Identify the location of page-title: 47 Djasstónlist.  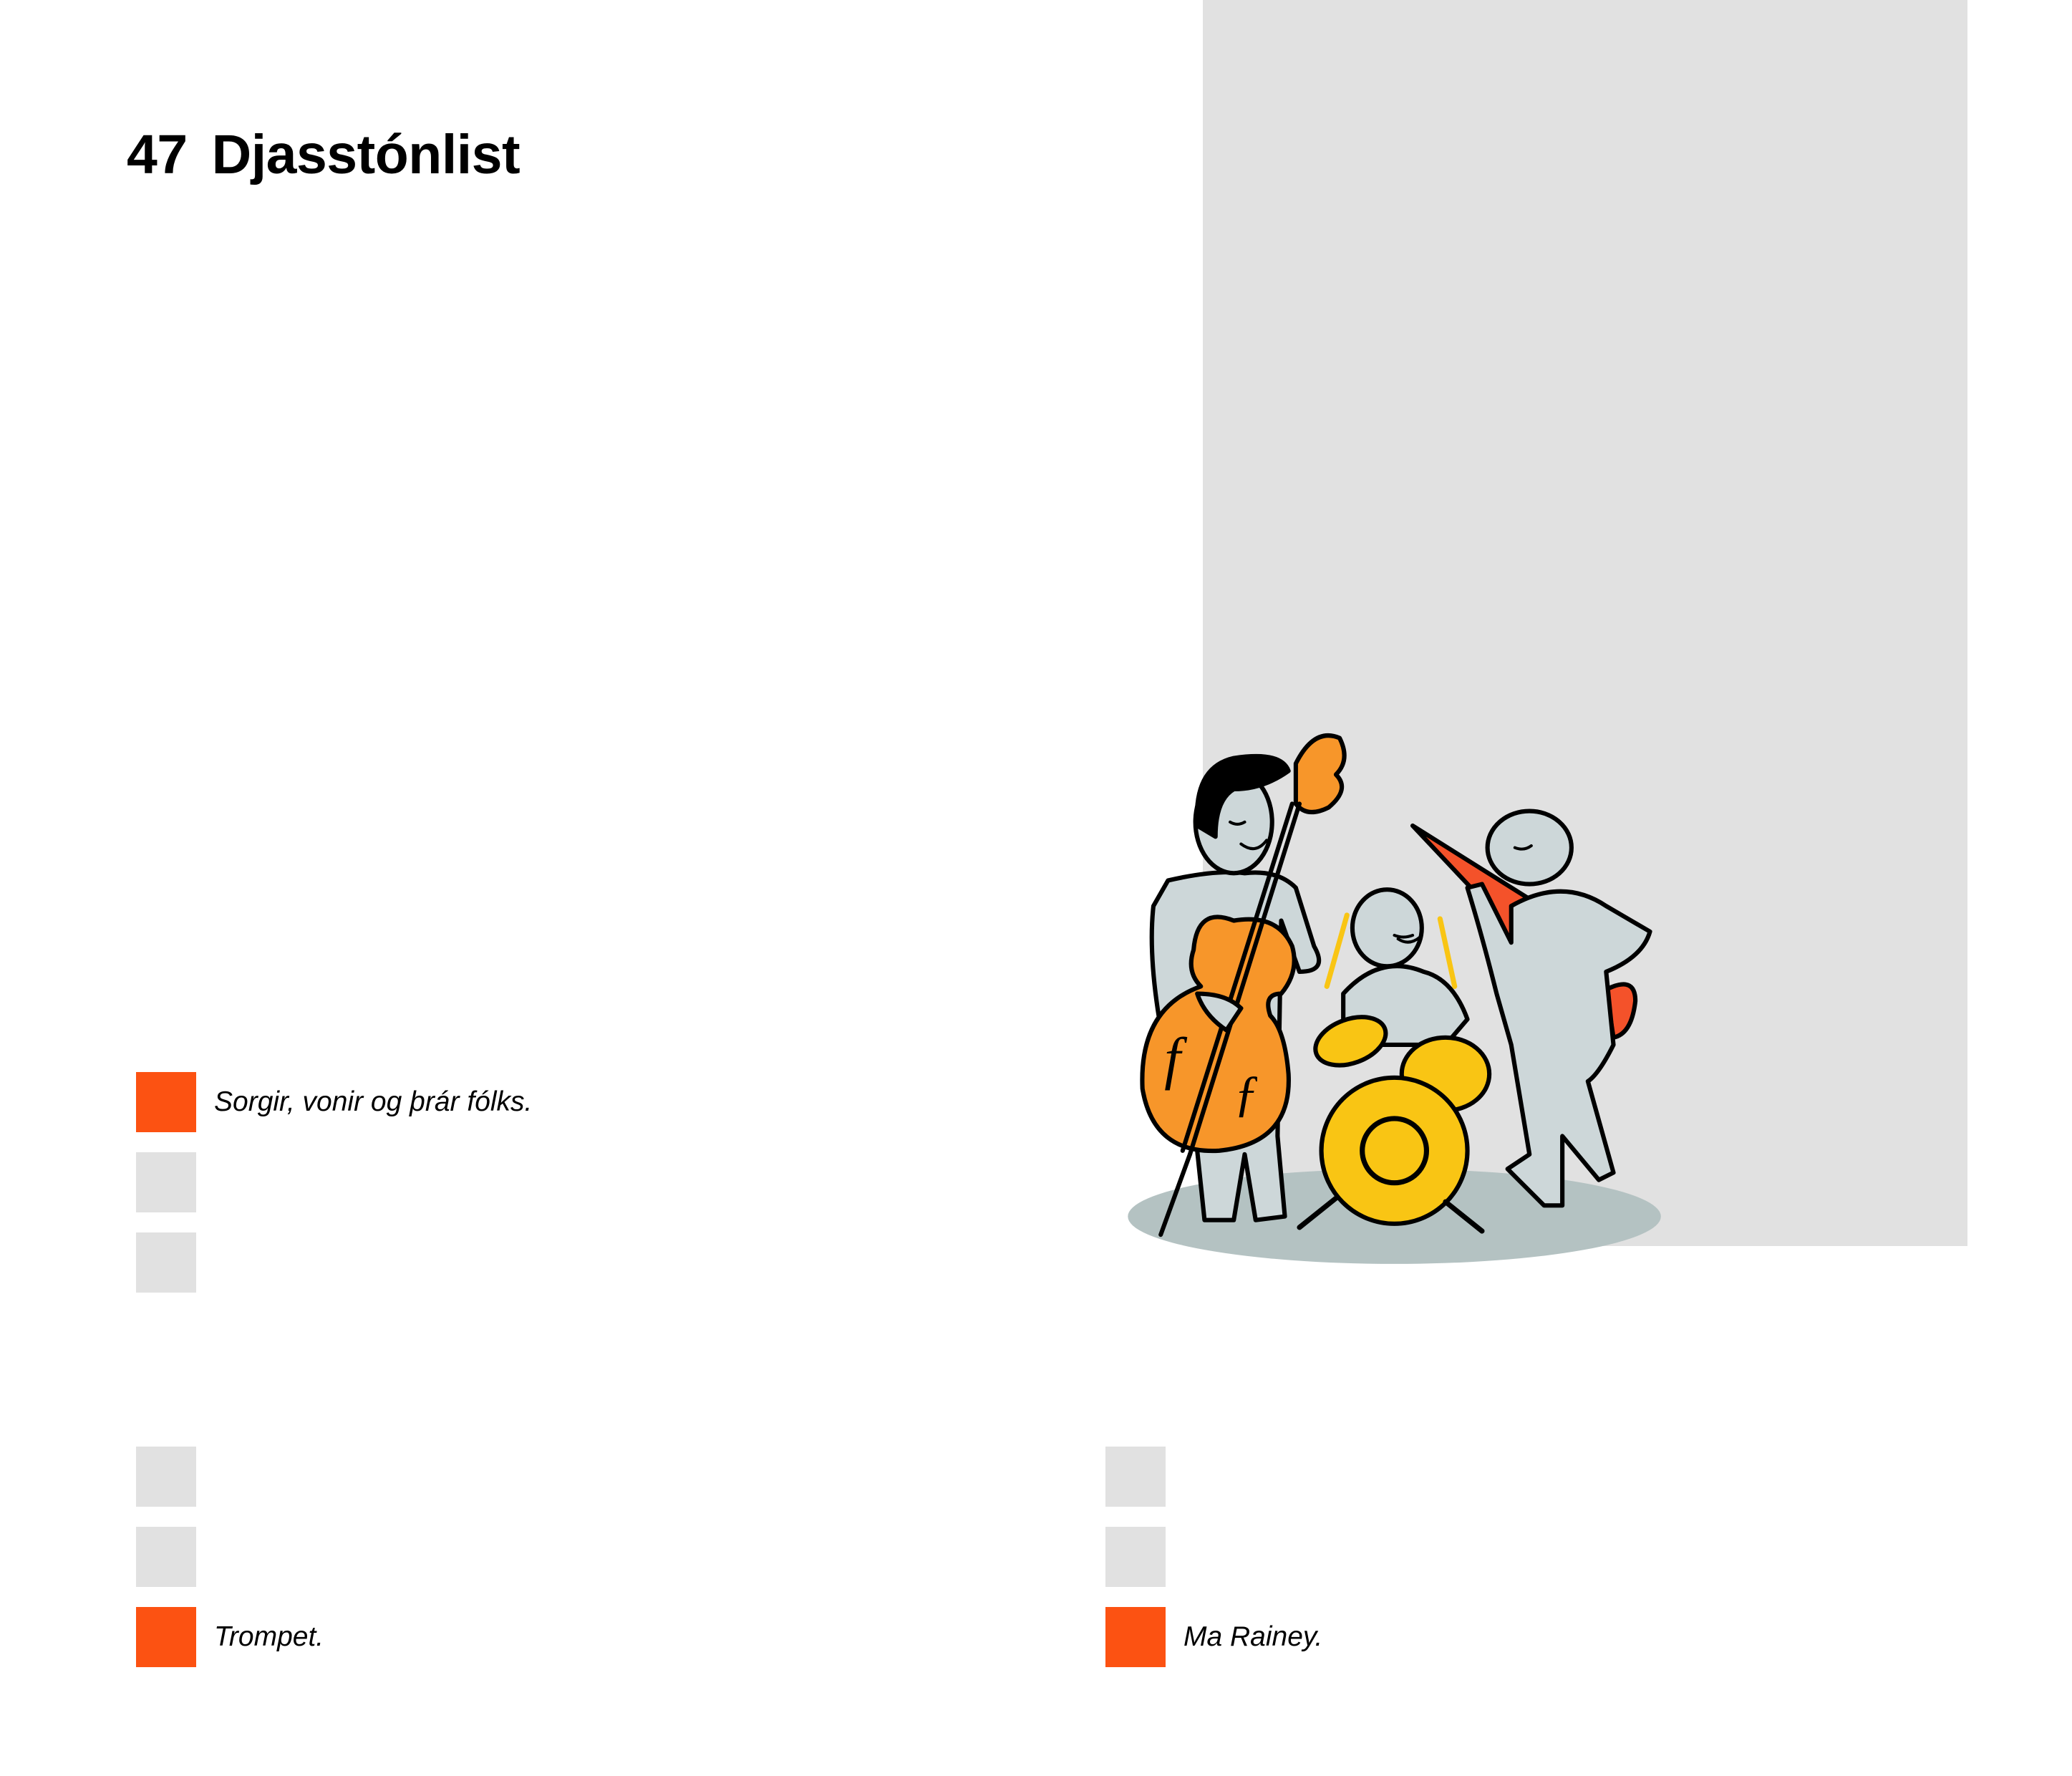
(324, 155).